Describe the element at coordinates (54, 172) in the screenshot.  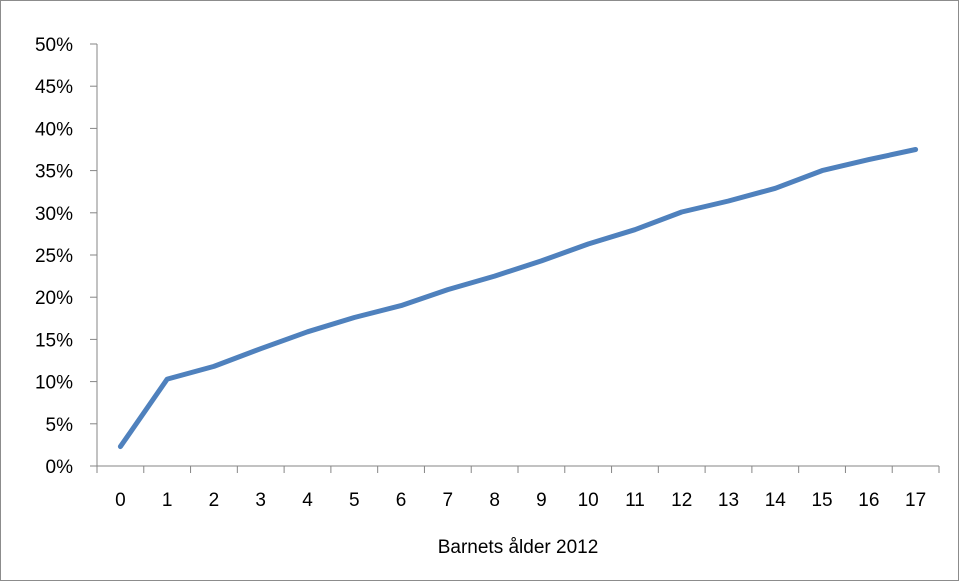
I see `y-tick-label: 35%` at that location.